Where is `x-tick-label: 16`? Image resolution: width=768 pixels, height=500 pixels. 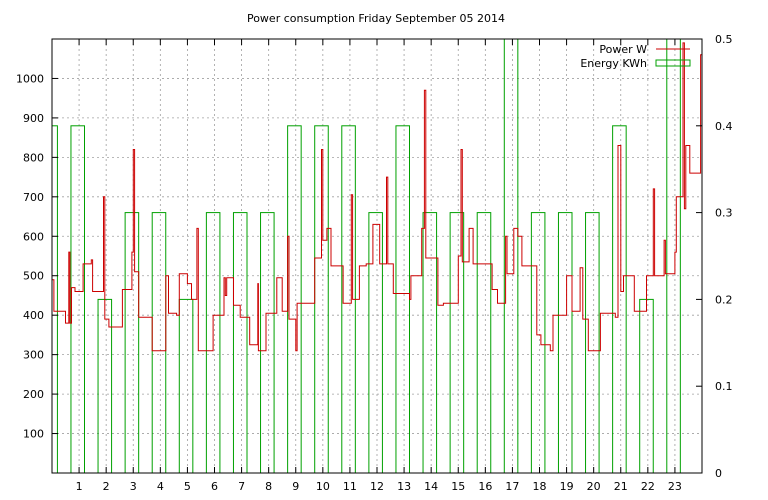
x-tick-label: 16 is located at coordinates (485, 486).